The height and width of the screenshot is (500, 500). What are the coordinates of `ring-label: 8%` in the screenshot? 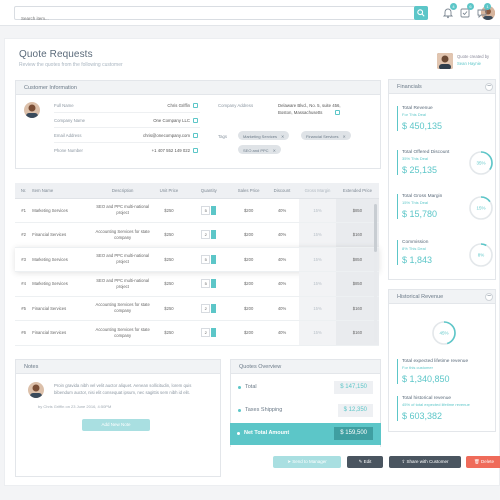 It's located at (481, 255).